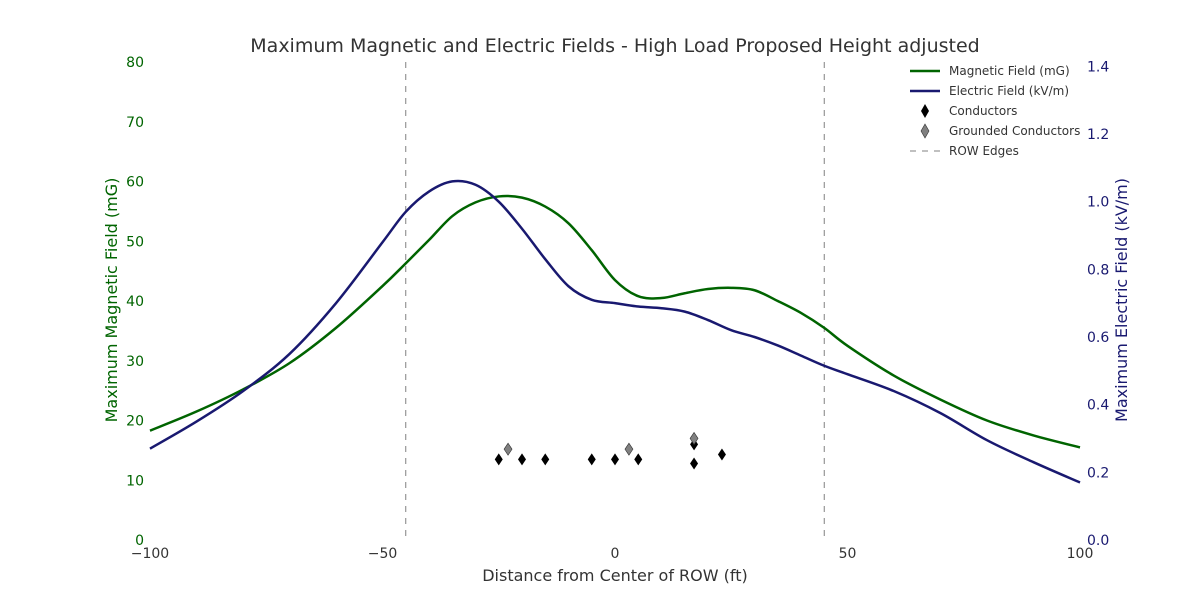 The image size is (1200, 600). What do you see at coordinates (135, 481) in the screenshot?
I see `y-left-tick-label: 10` at bounding box center [135, 481].